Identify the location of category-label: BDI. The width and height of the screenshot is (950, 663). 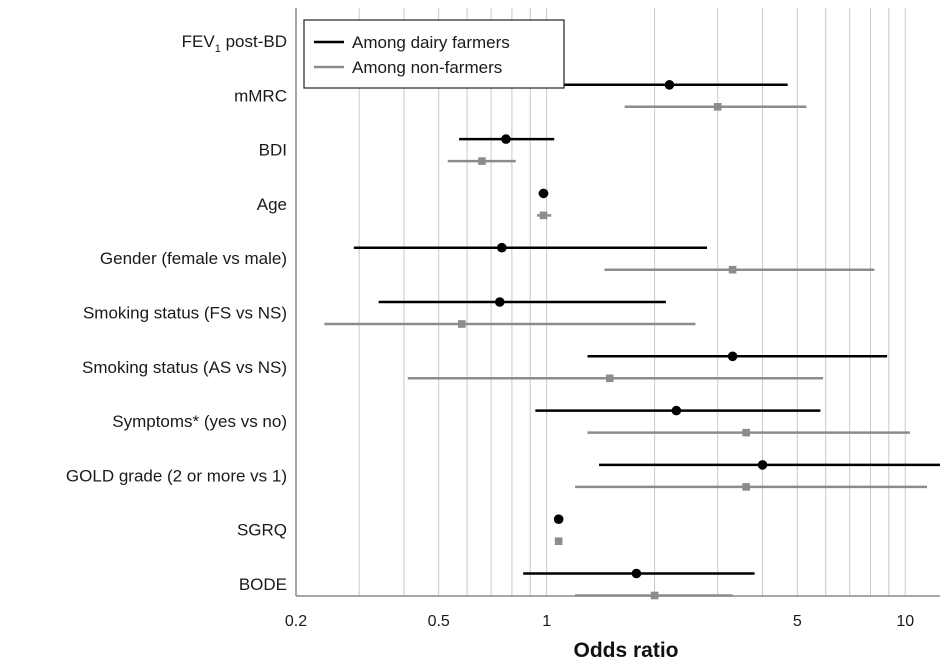
(273, 150).